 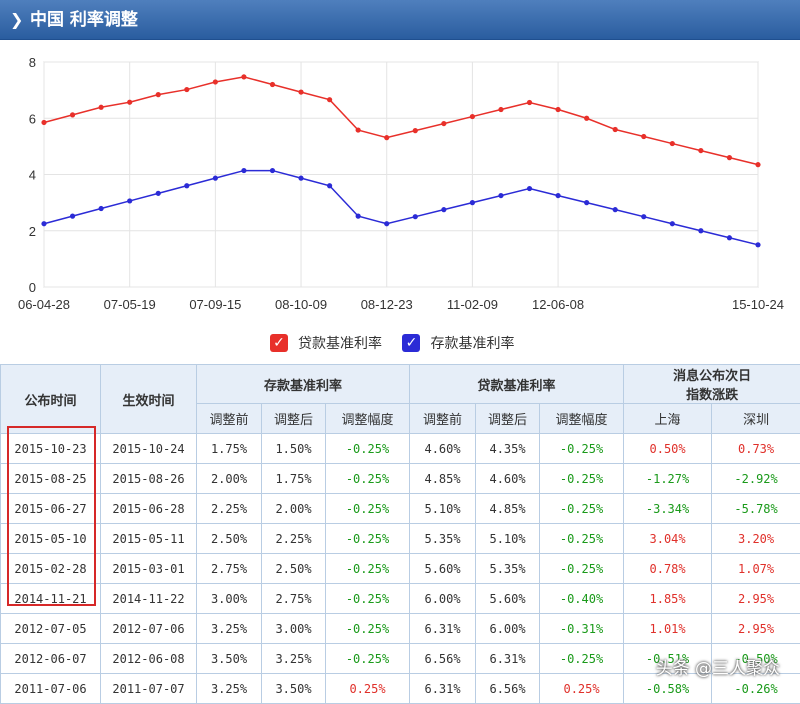 I want to click on x-tick-label: 06-04-28, so click(x=44, y=304).